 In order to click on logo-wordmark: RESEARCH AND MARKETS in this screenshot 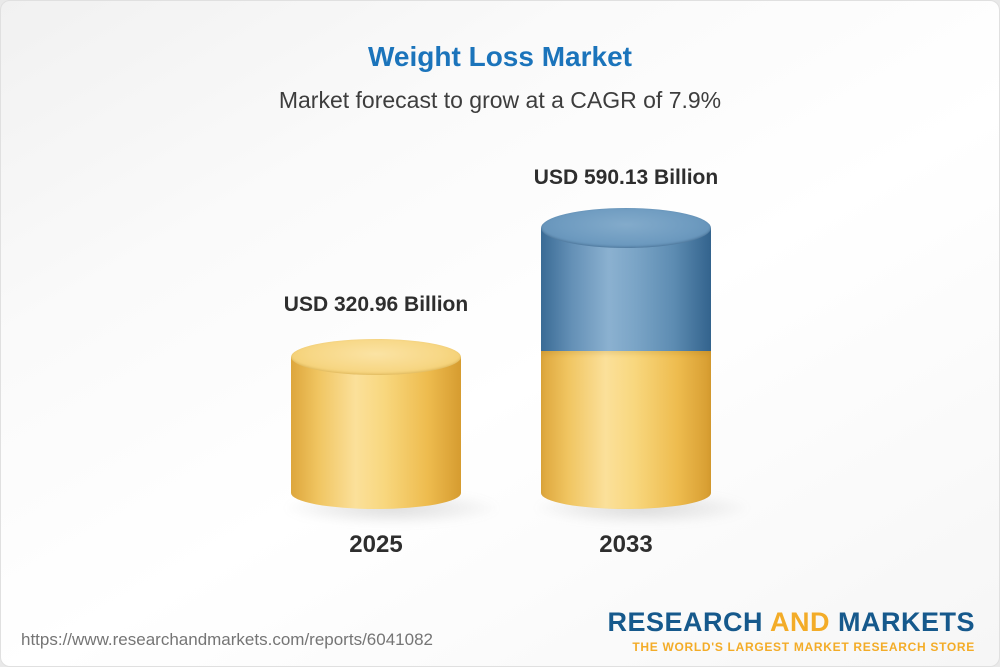, I will do `click(791, 622)`.